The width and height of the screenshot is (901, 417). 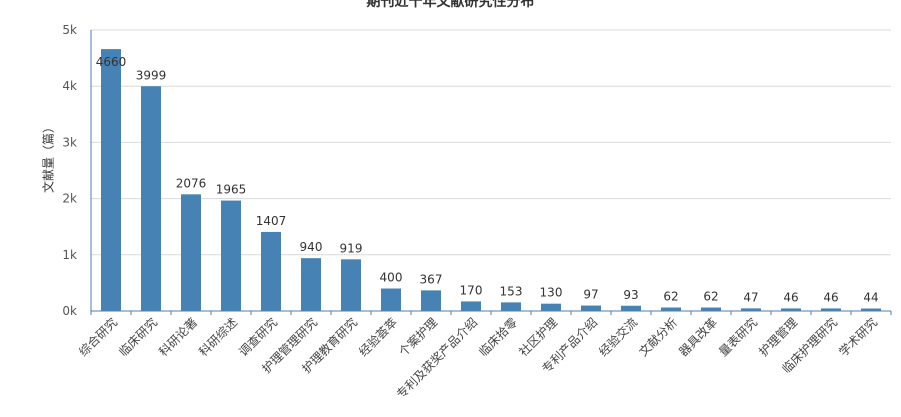 What do you see at coordinates (870, 298) in the screenshot?
I see `data-label: 44` at bounding box center [870, 298].